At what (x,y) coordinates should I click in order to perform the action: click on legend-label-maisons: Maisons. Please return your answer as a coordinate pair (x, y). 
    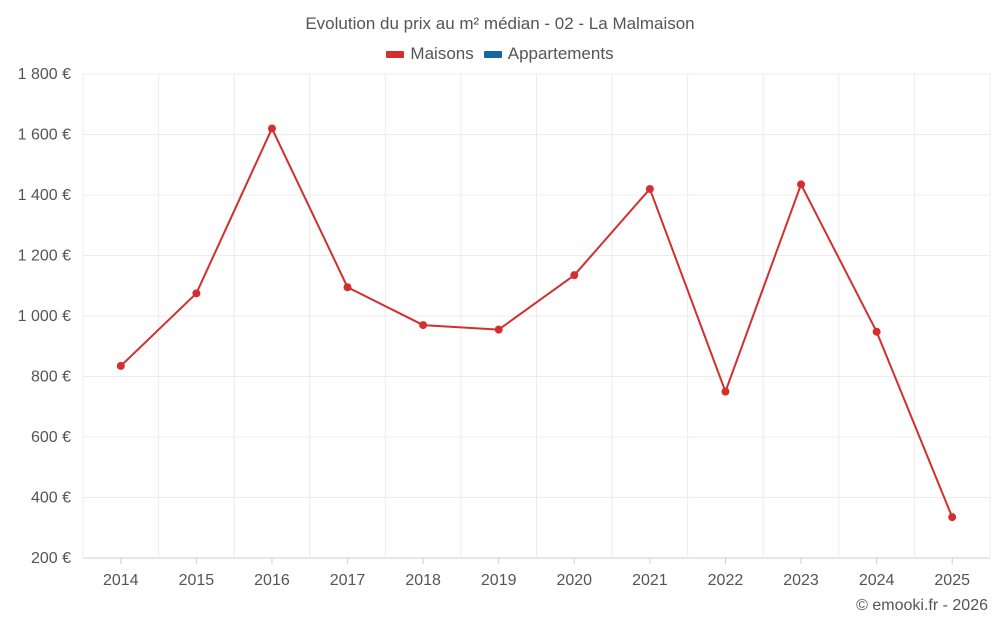
    Looking at the image, I should click on (442, 53).